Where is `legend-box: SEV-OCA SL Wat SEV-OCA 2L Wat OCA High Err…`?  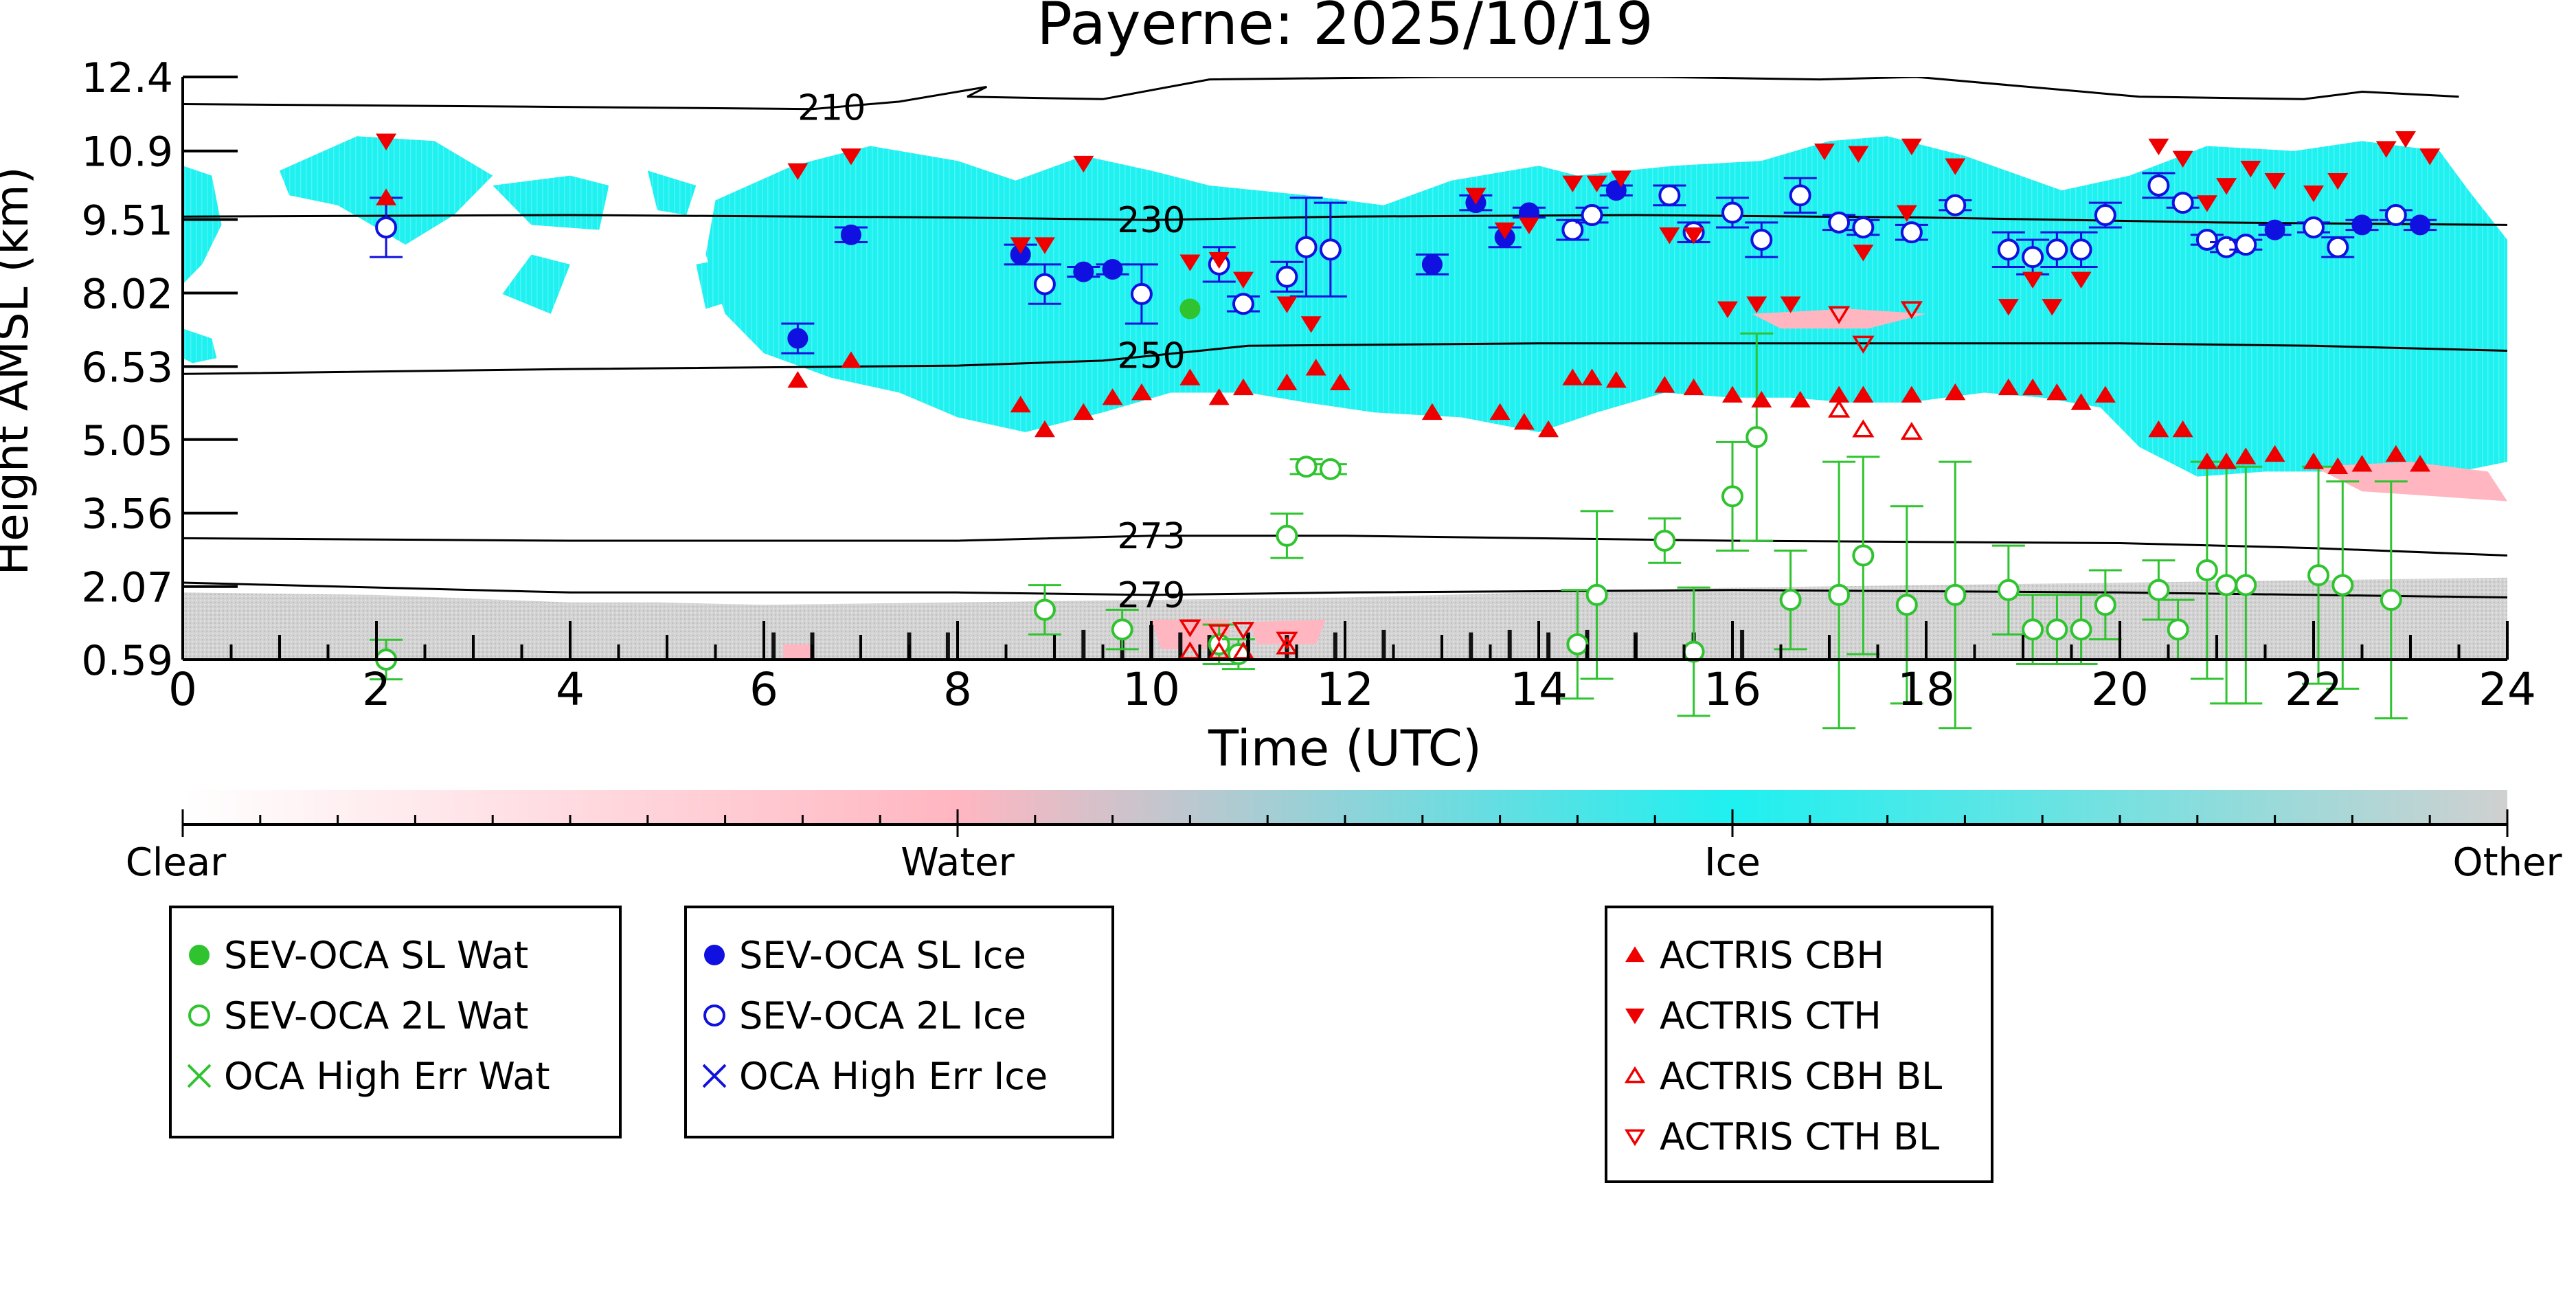 legend-box: SEV-OCA SL Wat SEV-OCA 2L Wat OCA High Err… is located at coordinates (395, 1022).